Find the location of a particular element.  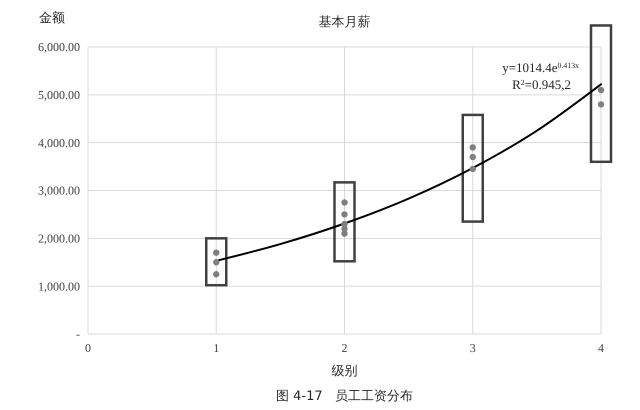

x-tick-label: 2 is located at coordinates (345, 348).